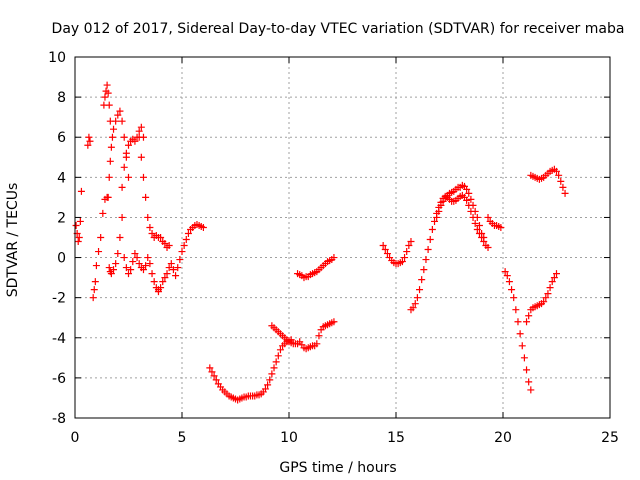 The image size is (640, 480). Describe the element at coordinates (396, 438) in the screenshot. I see `x-tick-label: 15` at that location.